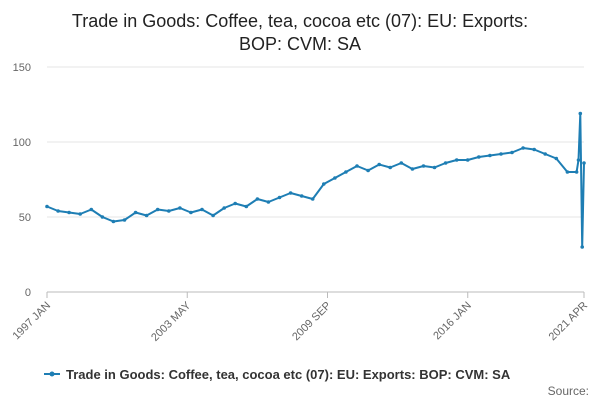  What do you see at coordinates (171, 321) in the screenshot?
I see `x-tick-label: 2003 MAY` at bounding box center [171, 321].